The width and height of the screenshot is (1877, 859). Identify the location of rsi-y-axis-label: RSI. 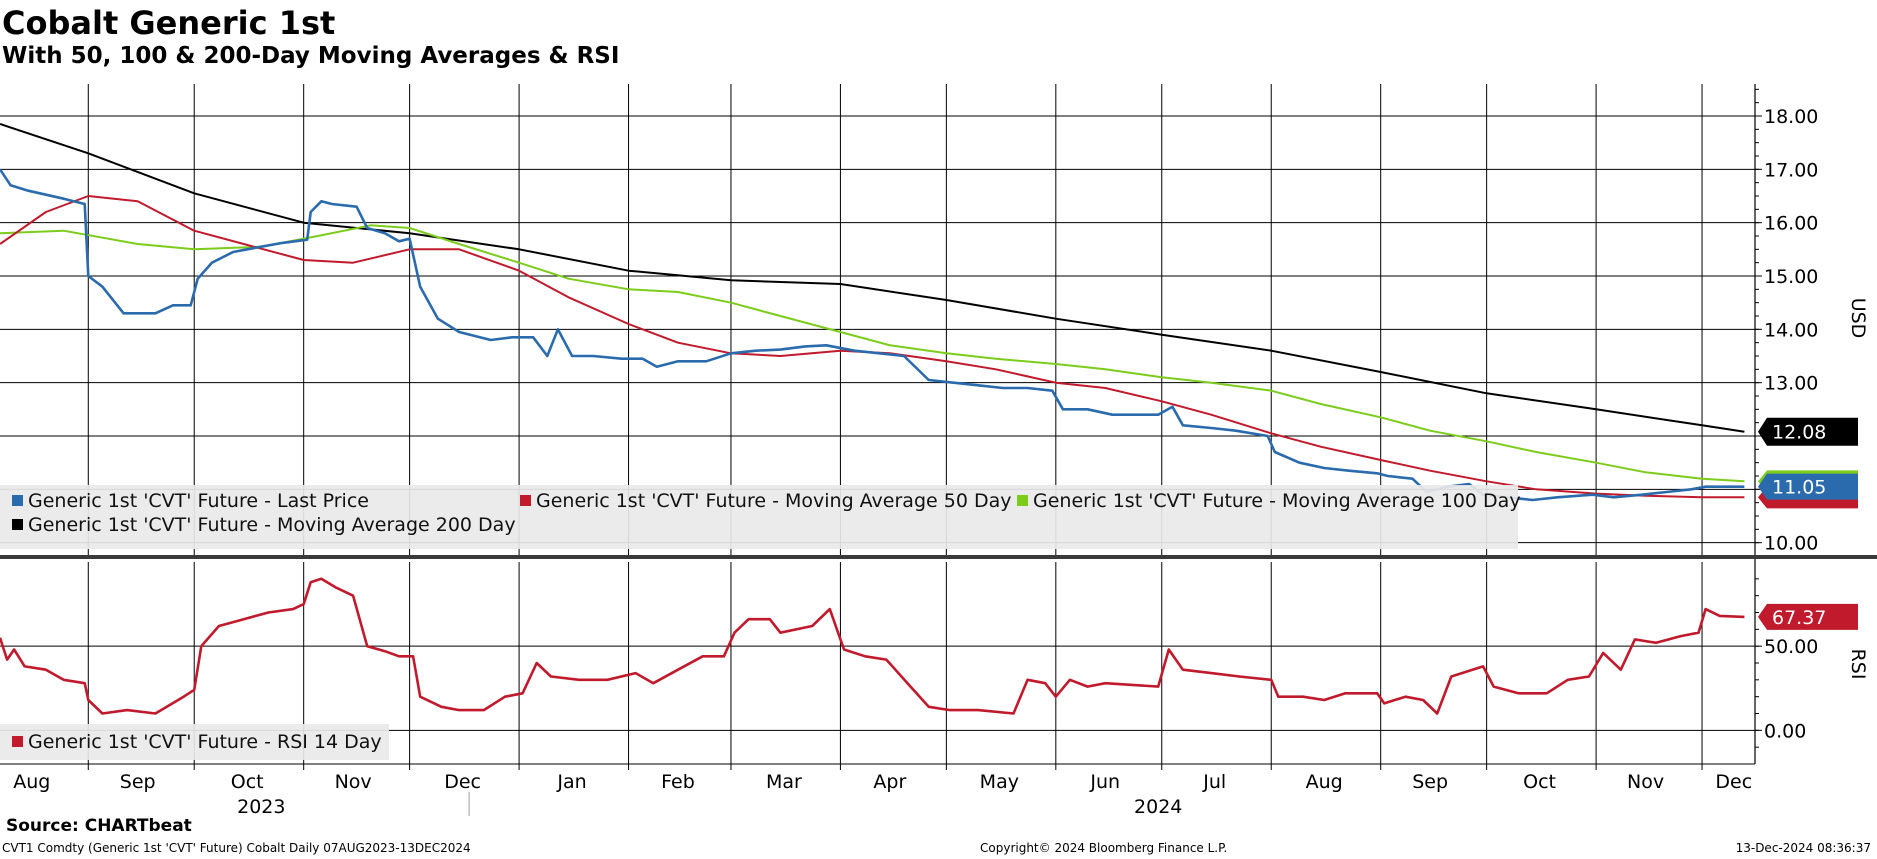
(1858, 664).